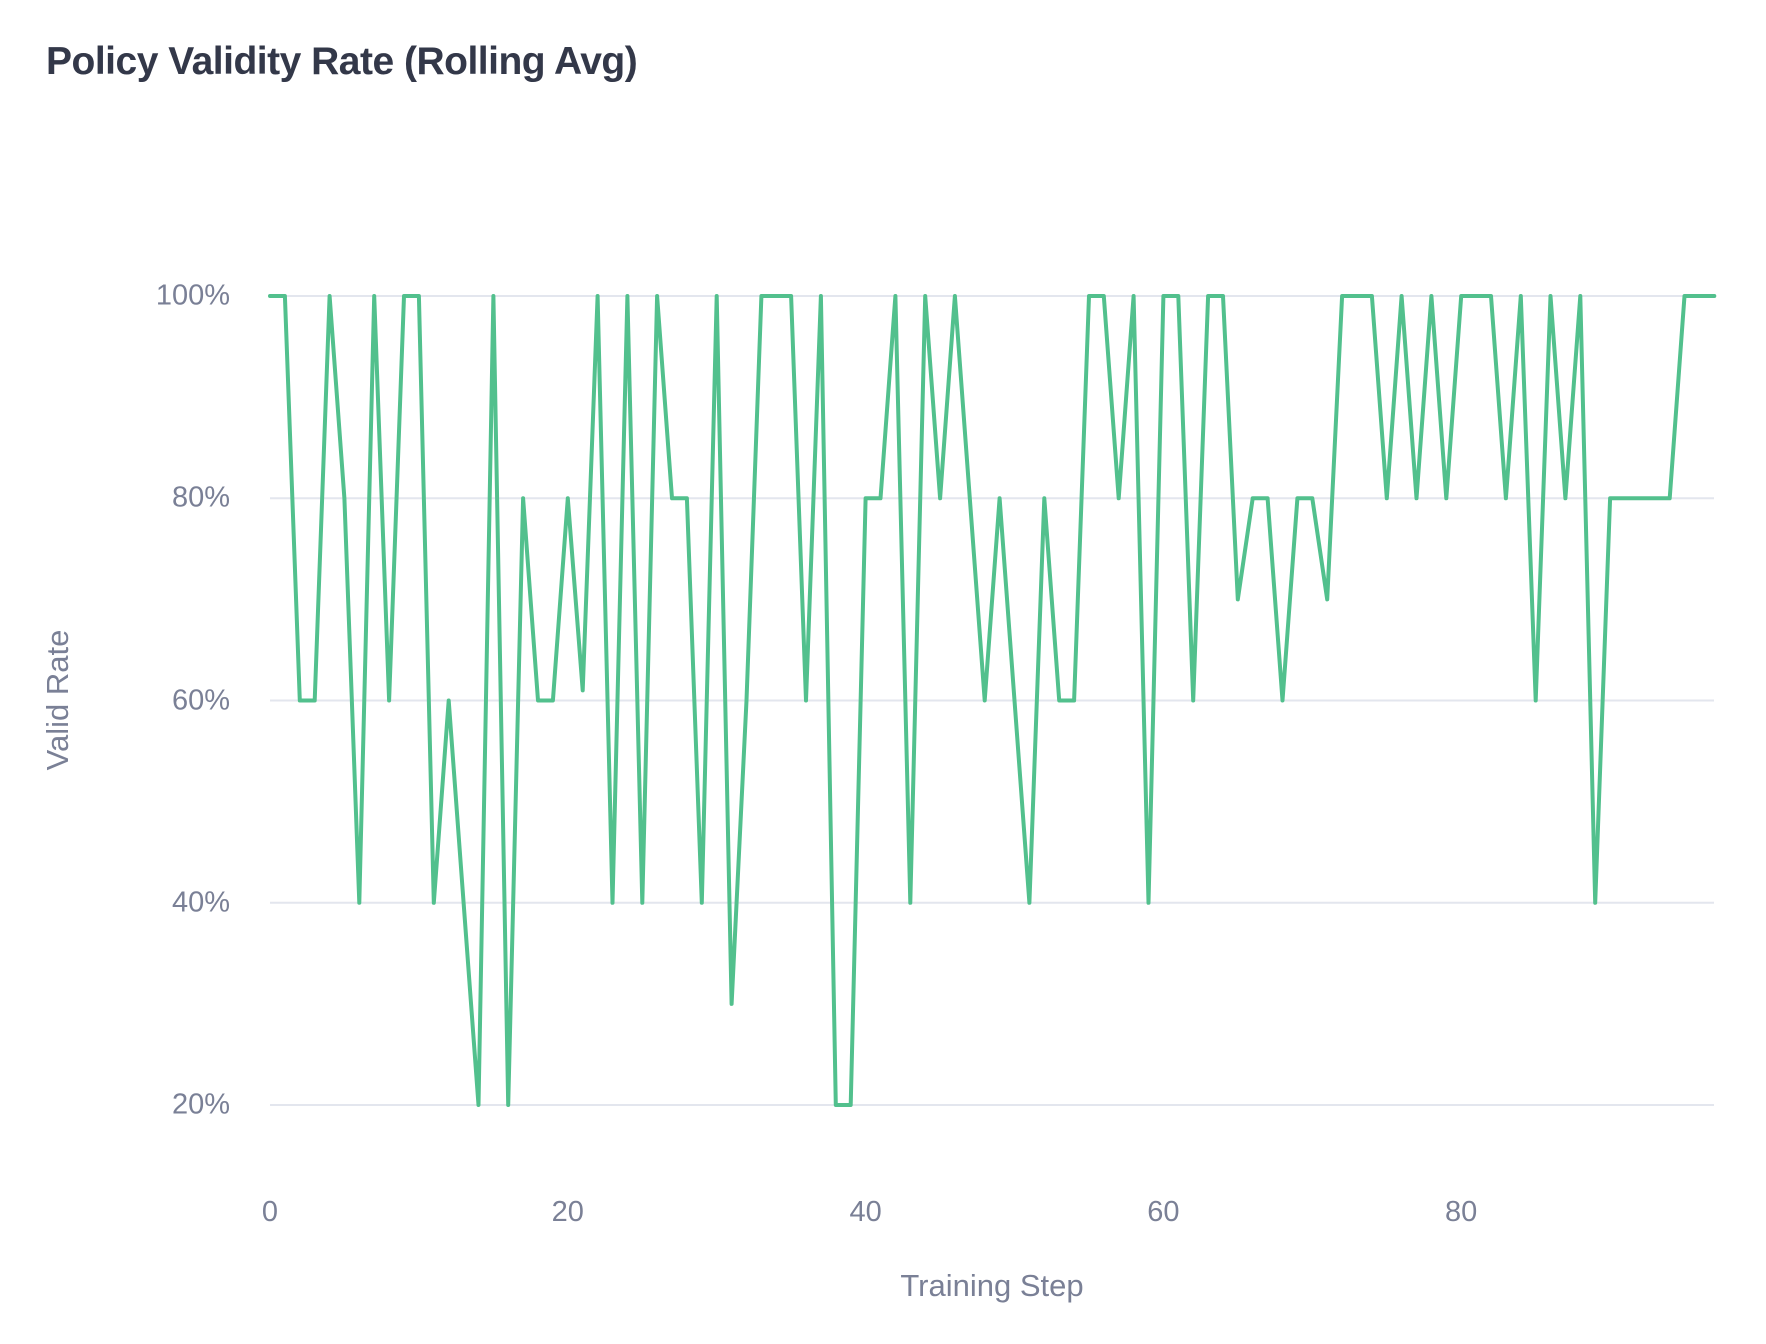 The image size is (1766, 1344). I want to click on y-tick-label-20%: 20%, so click(200, 1104).